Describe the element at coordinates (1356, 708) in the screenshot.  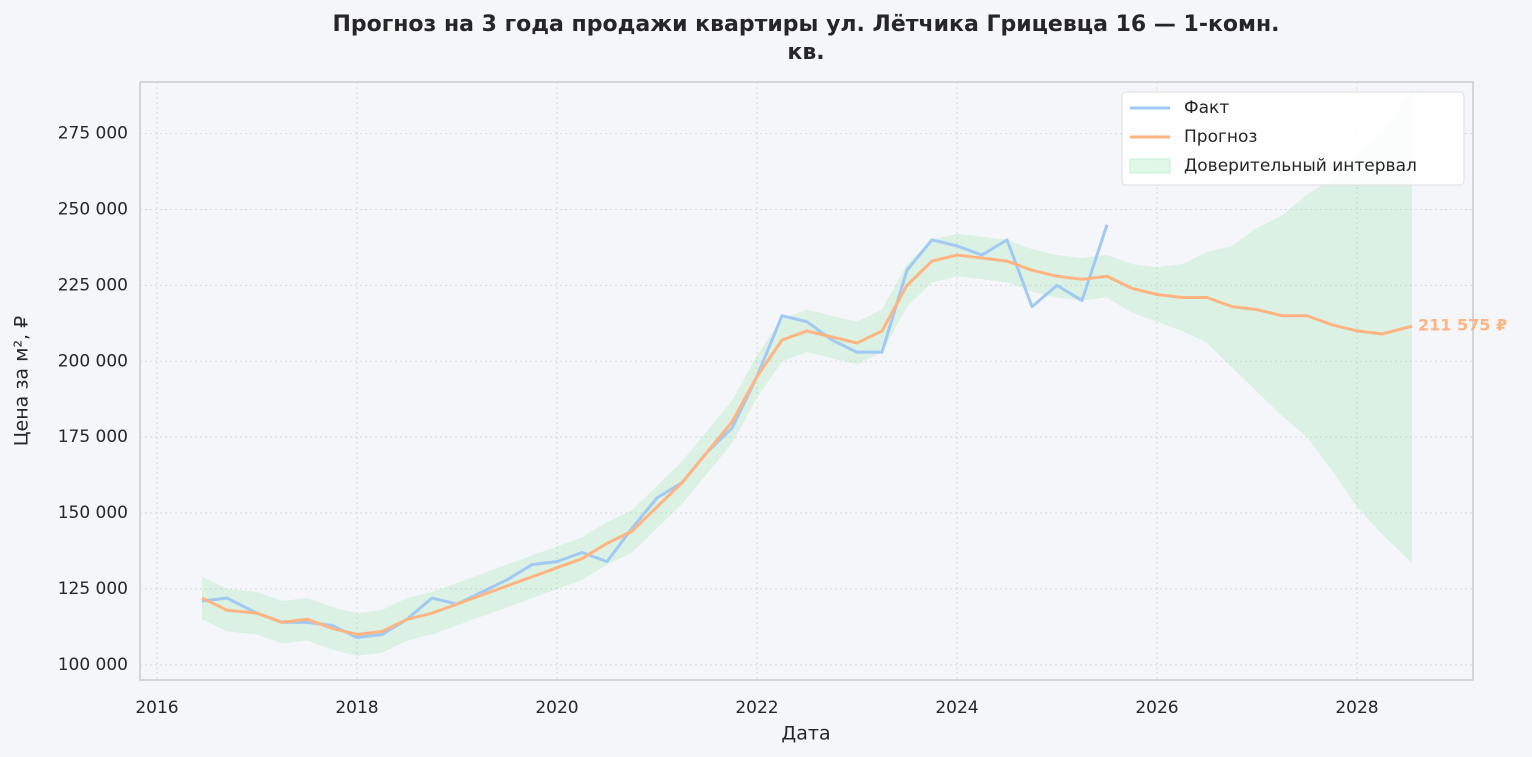
I see `x-tick-label: 2028` at that location.